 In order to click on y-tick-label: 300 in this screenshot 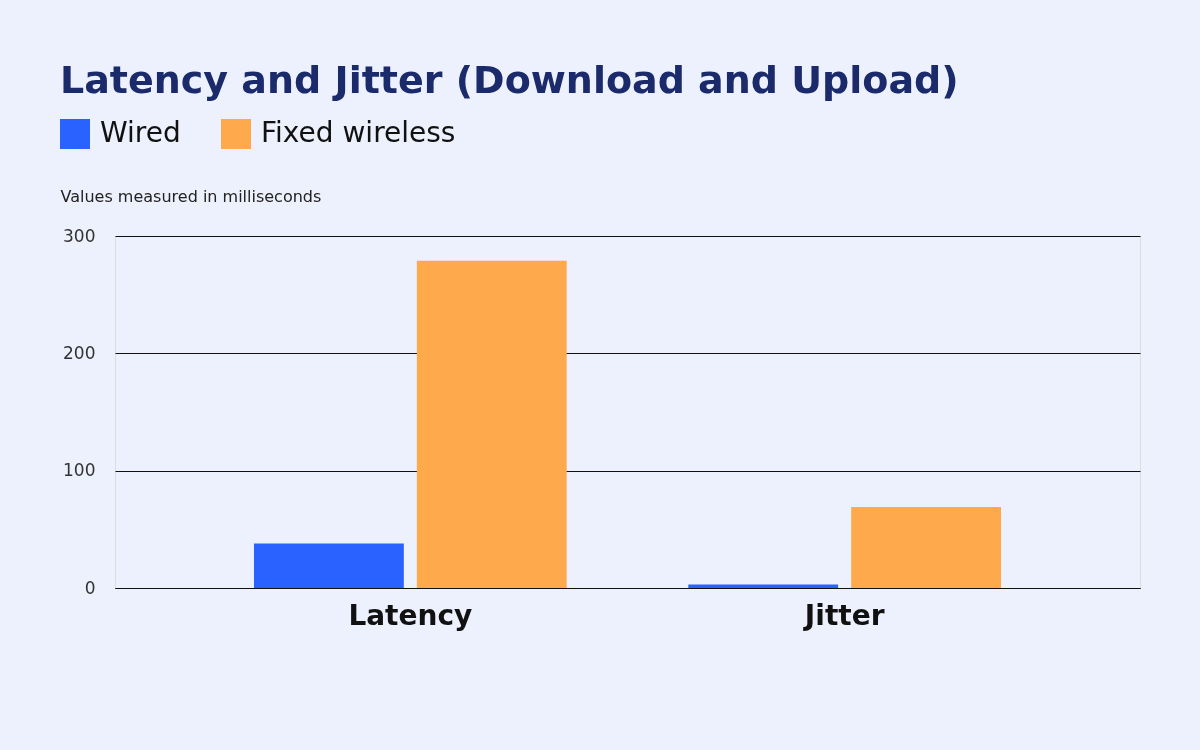, I will do `click(79, 235)`.